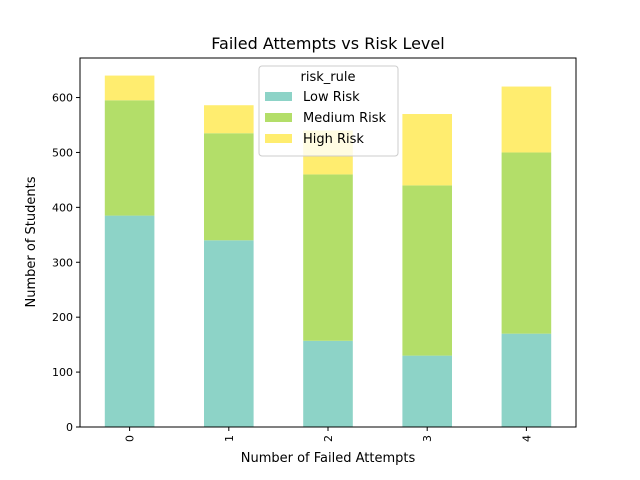  What do you see at coordinates (62, 152) in the screenshot?
I see `y-tick-label: 500` at bounding box center [62, 152].